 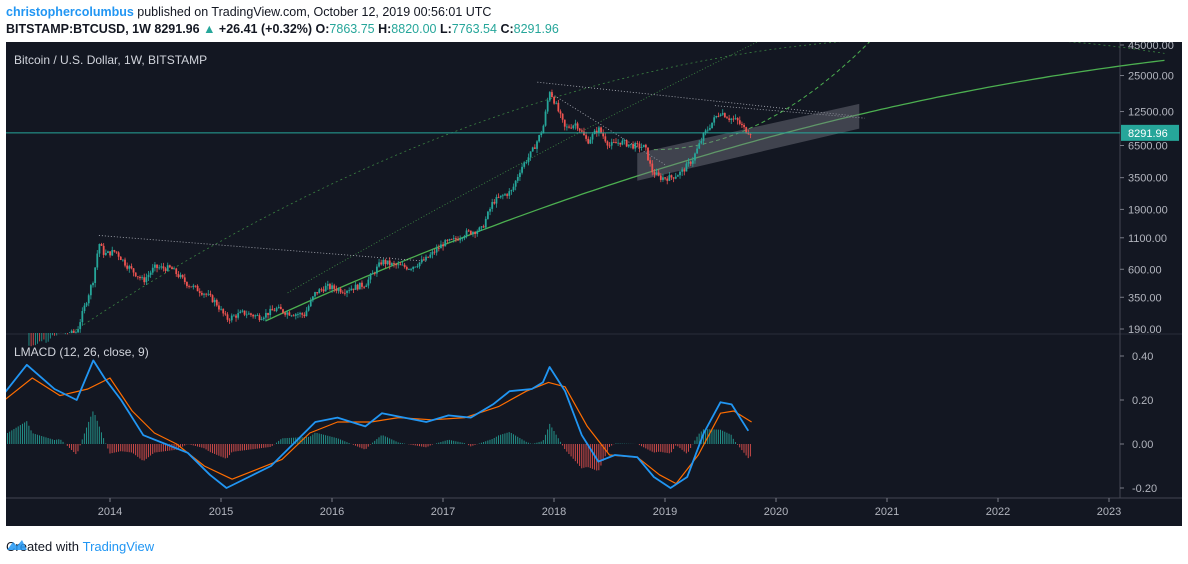 I want to click on author-link: christophercolumbus, so click(x=70, y=12).